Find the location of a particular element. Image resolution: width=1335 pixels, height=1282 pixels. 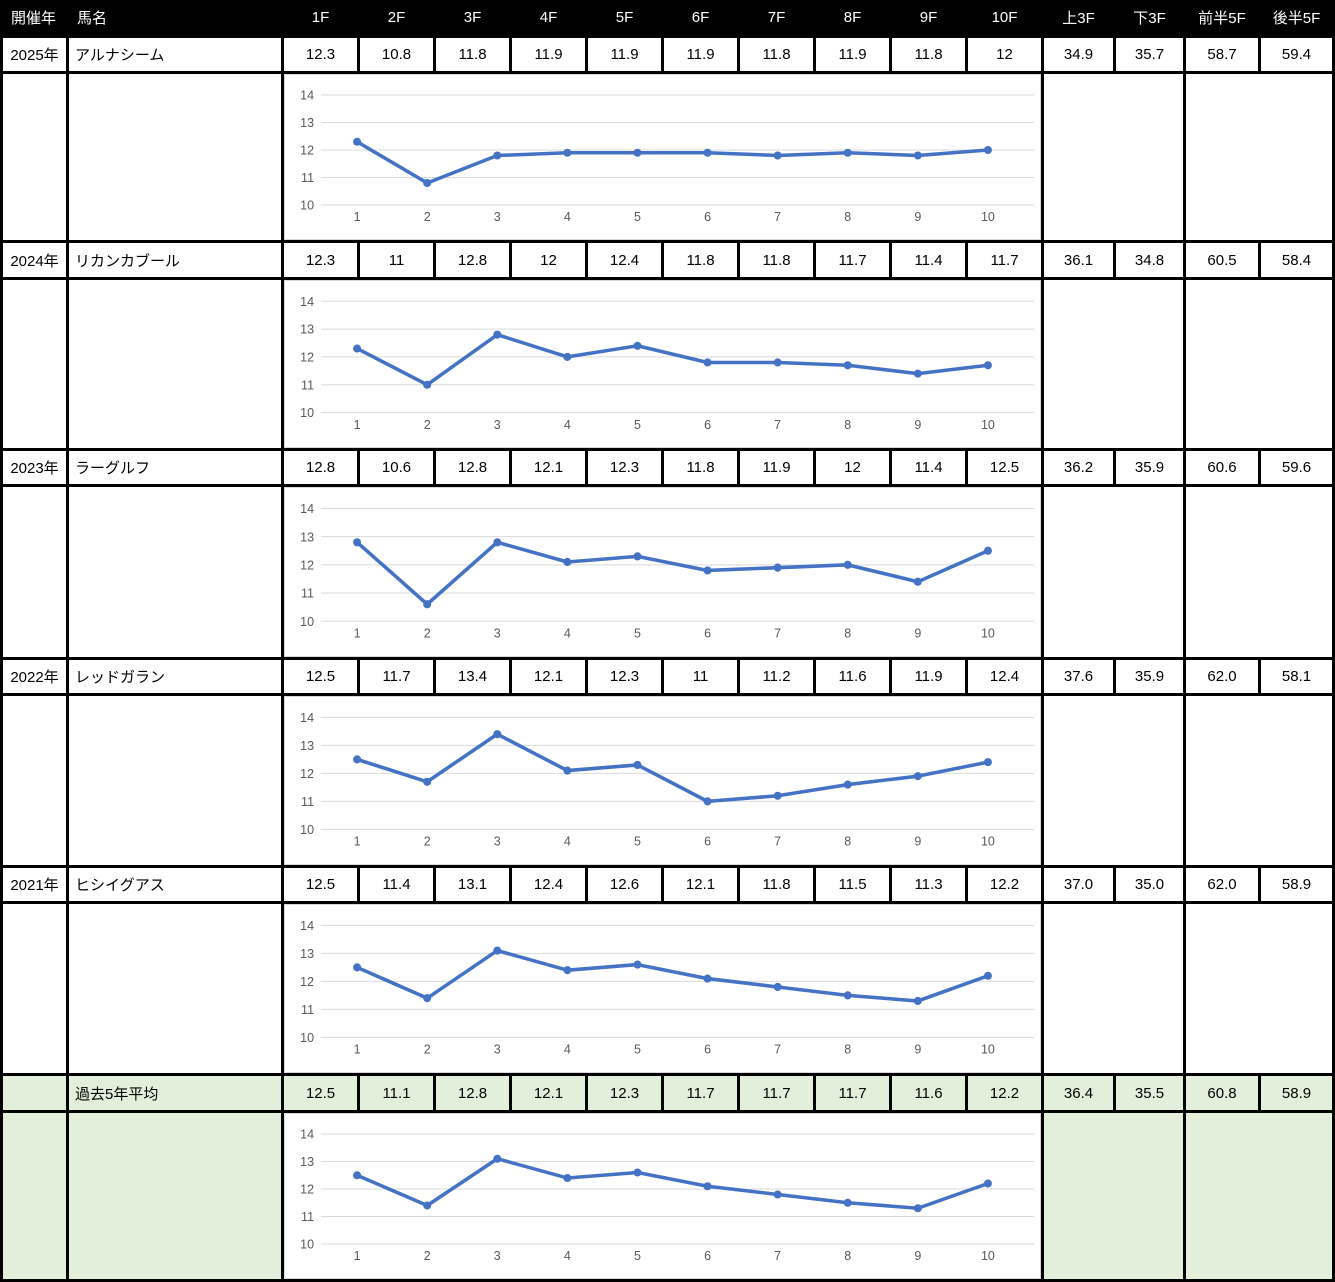

header-2f: 2F is located at coordinates (396, 17).